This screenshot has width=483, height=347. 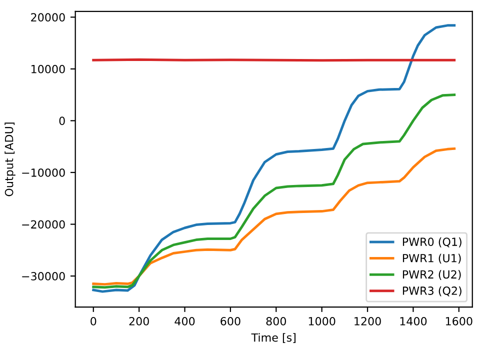 What do you see at coordinates (184, 321) in the screenshot?
I see `x-tick-label: 400` at bounding box center [184, 321].